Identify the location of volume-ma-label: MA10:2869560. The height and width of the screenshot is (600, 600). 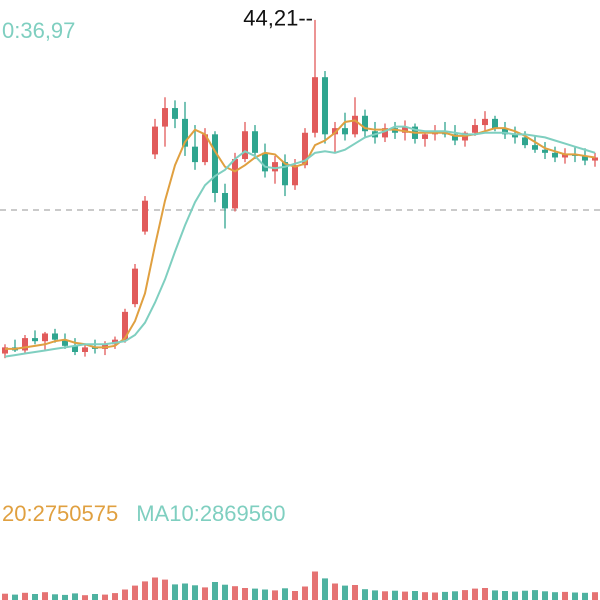
(210, 513).